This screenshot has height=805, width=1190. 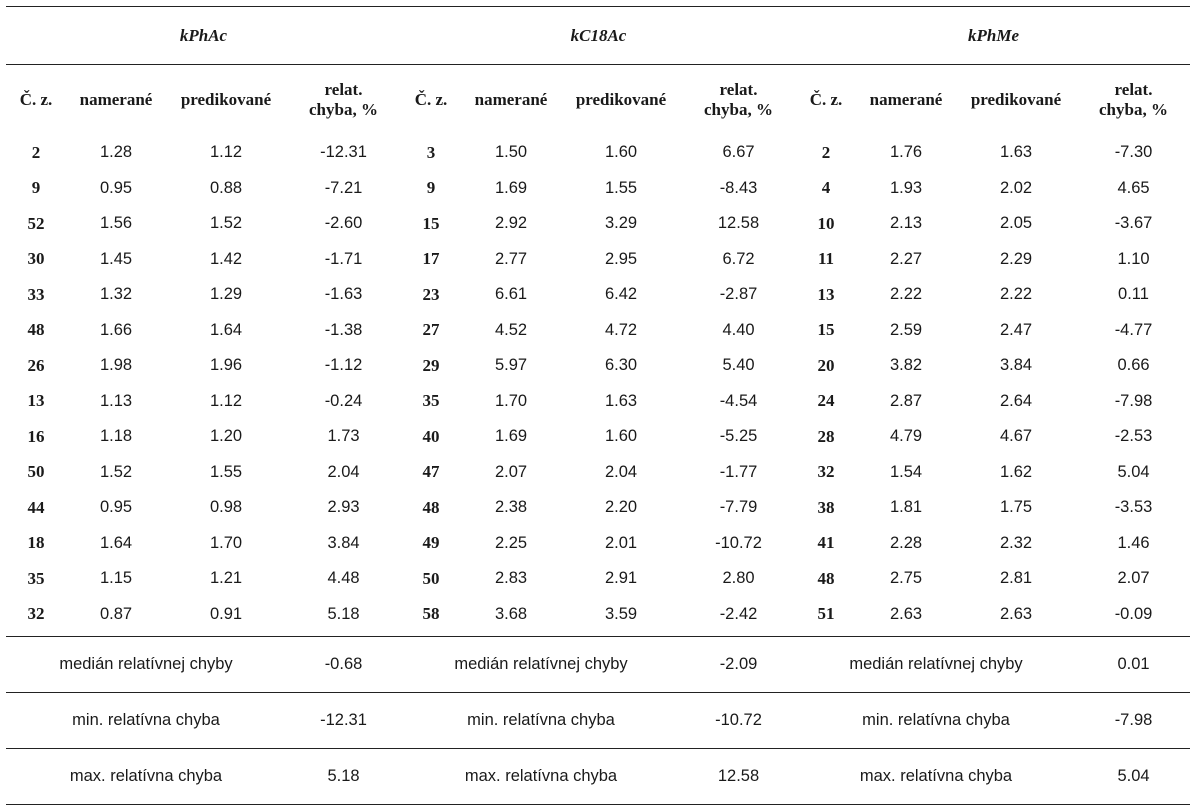 I want to click on measured-value: 2.28, so click(x=906, y=542).